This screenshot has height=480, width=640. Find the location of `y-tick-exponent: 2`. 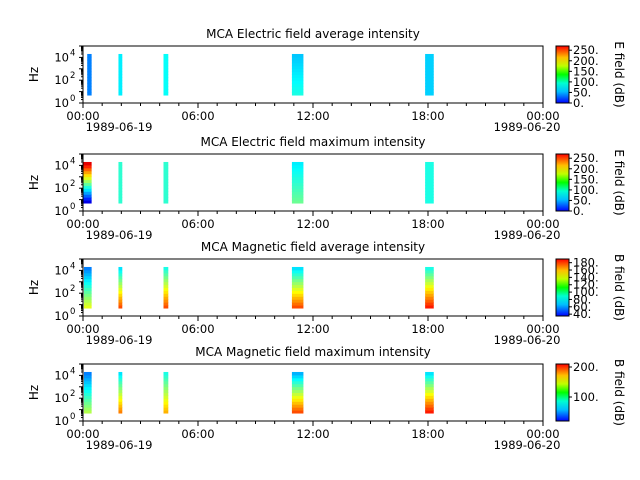

y-tick-exponent: 2 is located at coordinates (72, 394).